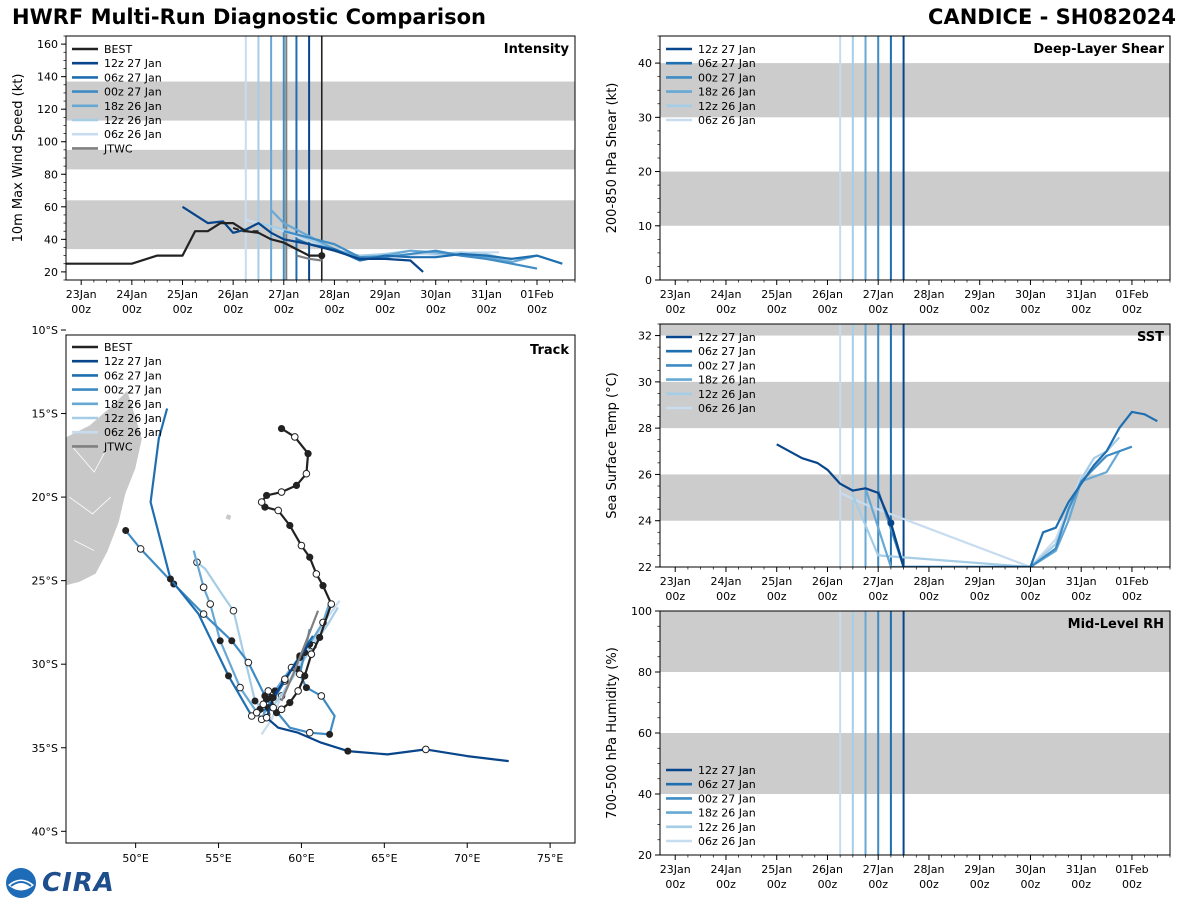 This screenshot has width=1200, height=900. I want to click on shear-xtick-hour-26jan: 00z, so click(828, 309).